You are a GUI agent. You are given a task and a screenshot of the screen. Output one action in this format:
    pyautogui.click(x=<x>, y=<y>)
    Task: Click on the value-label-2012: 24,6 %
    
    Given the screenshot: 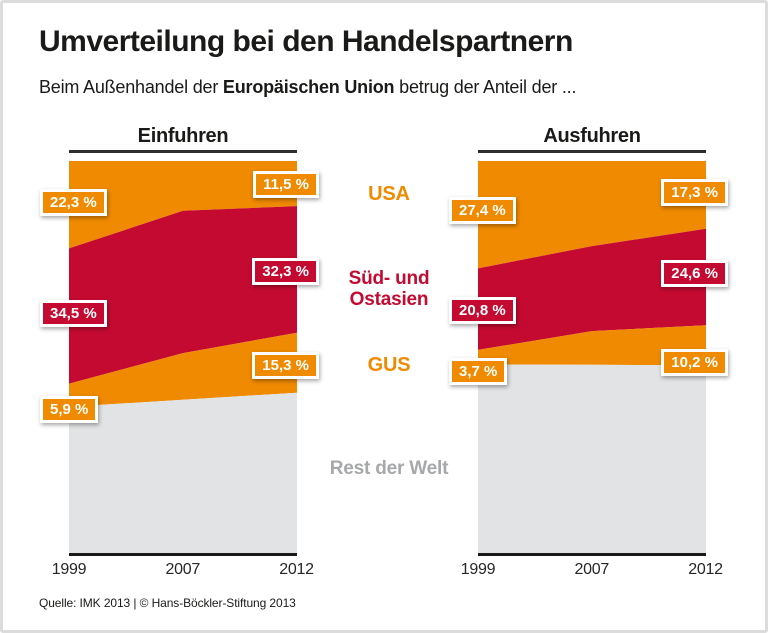 What is the action you would take?
    pyautogui.click(x=694, y=273)
    